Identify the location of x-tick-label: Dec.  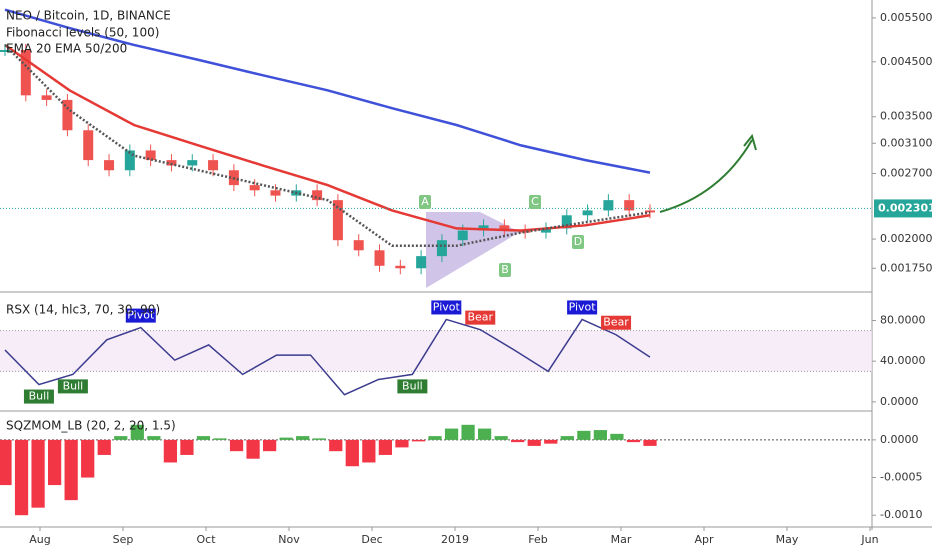
(371, 539).